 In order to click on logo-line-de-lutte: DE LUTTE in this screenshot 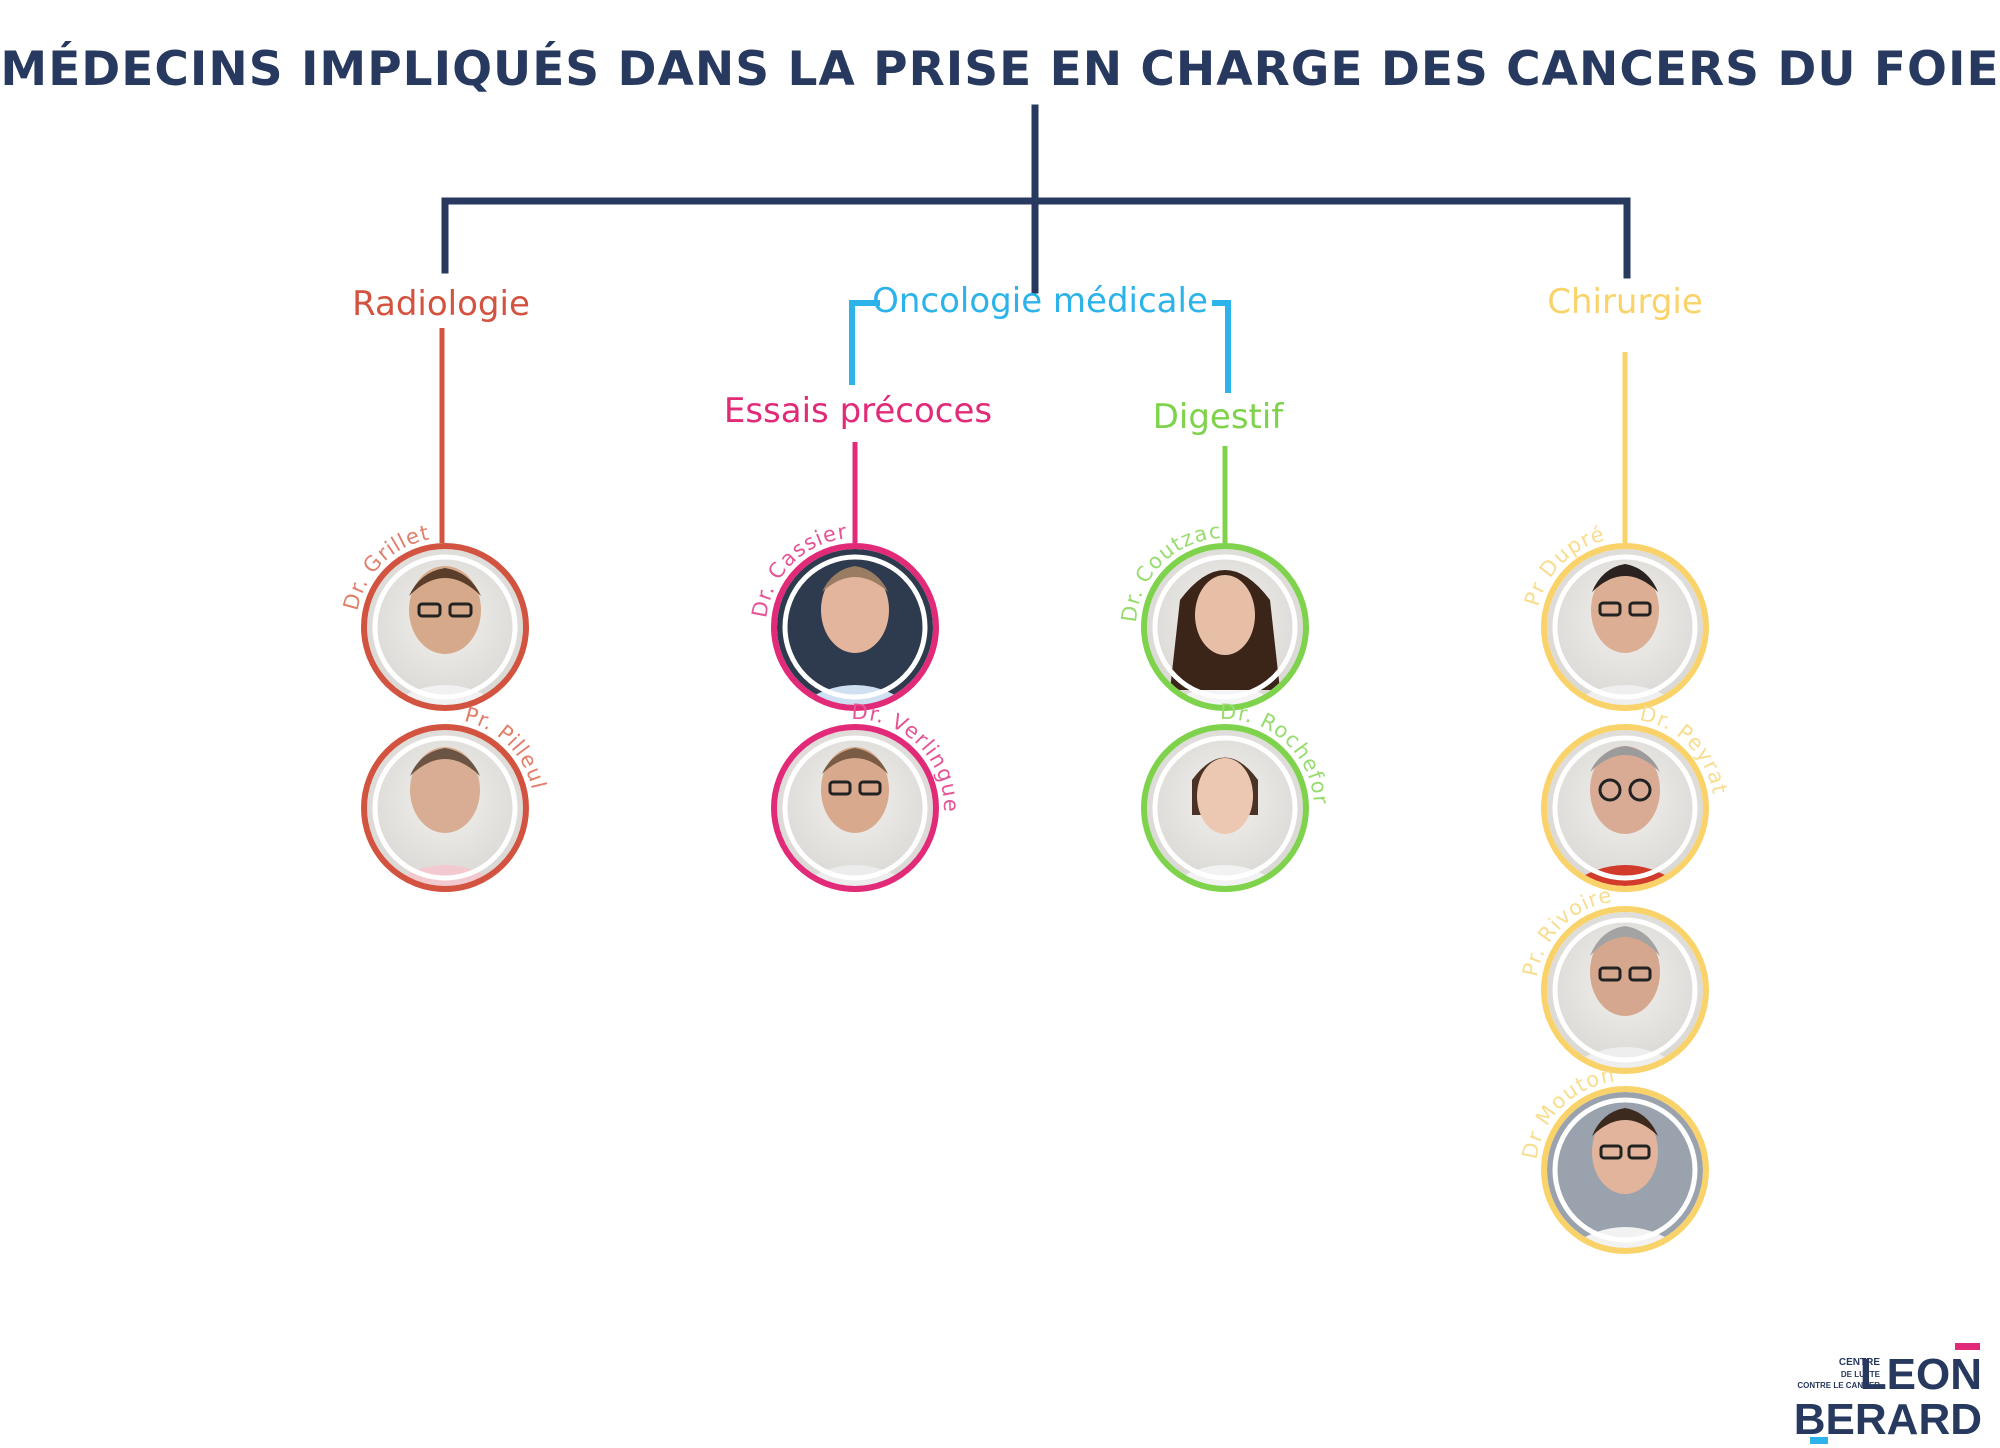, I will do `click(1861, 1374)`.